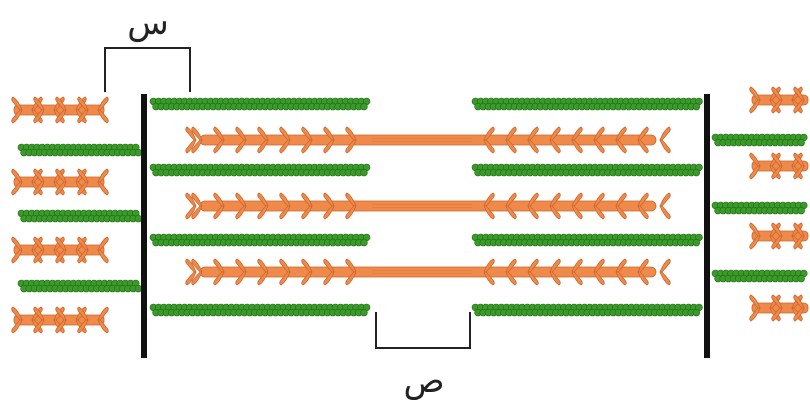 This screenshot has width=810, height=400. I want to click on top-bracket, so click(147, 69).